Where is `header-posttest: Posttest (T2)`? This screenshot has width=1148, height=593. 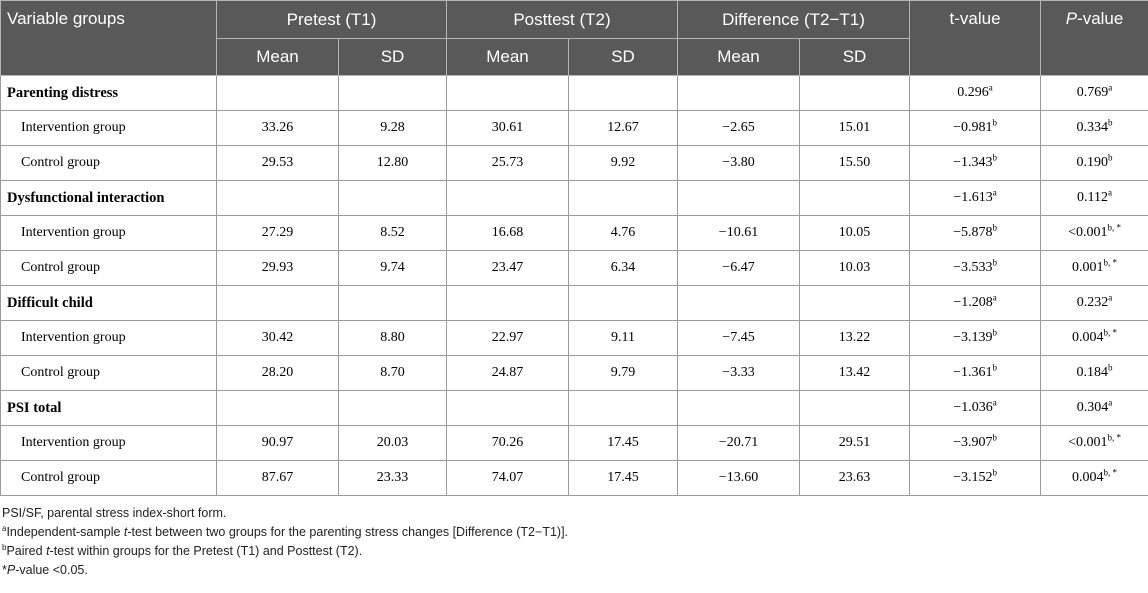 header-posttest: Posttest (T2) is located at coordinates (562, 19).